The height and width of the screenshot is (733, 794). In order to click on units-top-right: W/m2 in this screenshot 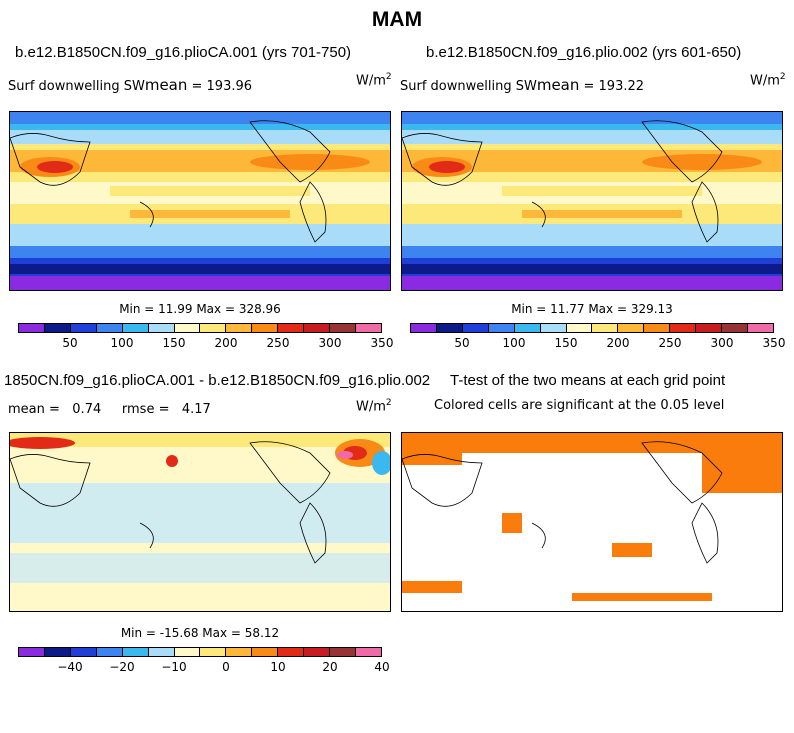, I will do `click(768, 80)`.